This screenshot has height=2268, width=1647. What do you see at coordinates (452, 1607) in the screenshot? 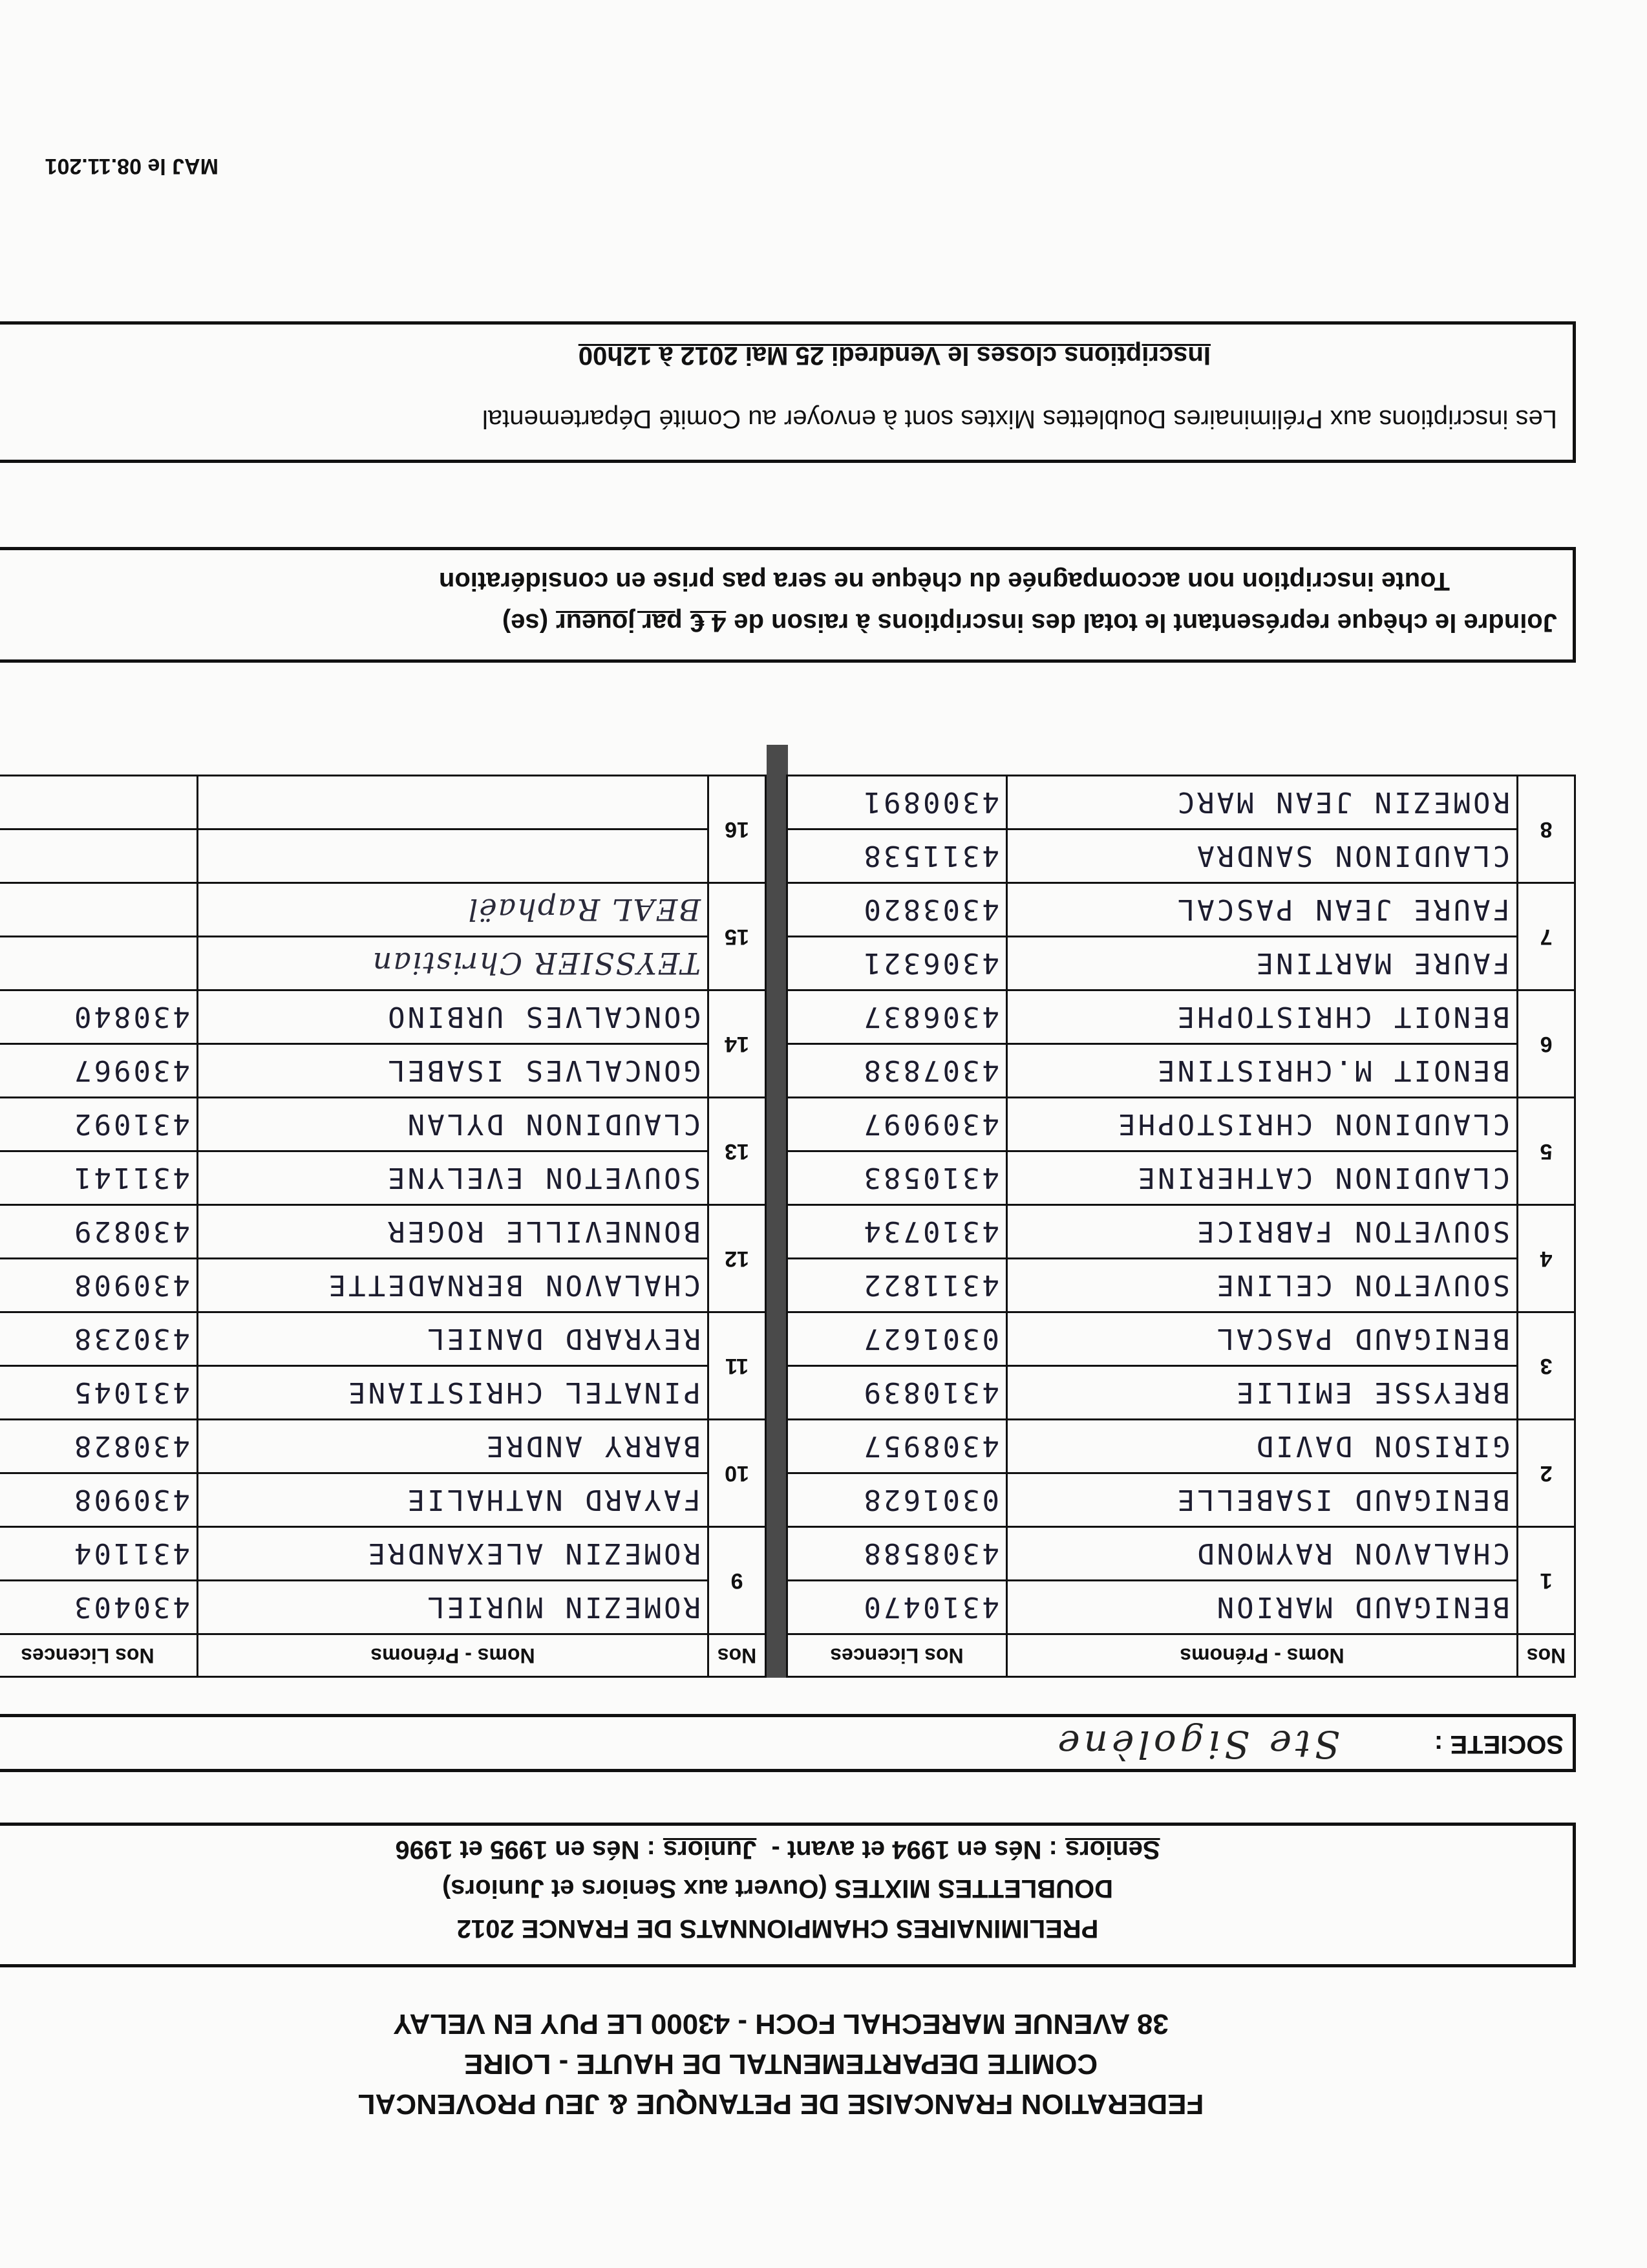
I see `player-name: ROMEZIN MURIEL` at bounding box center [452, 1607].